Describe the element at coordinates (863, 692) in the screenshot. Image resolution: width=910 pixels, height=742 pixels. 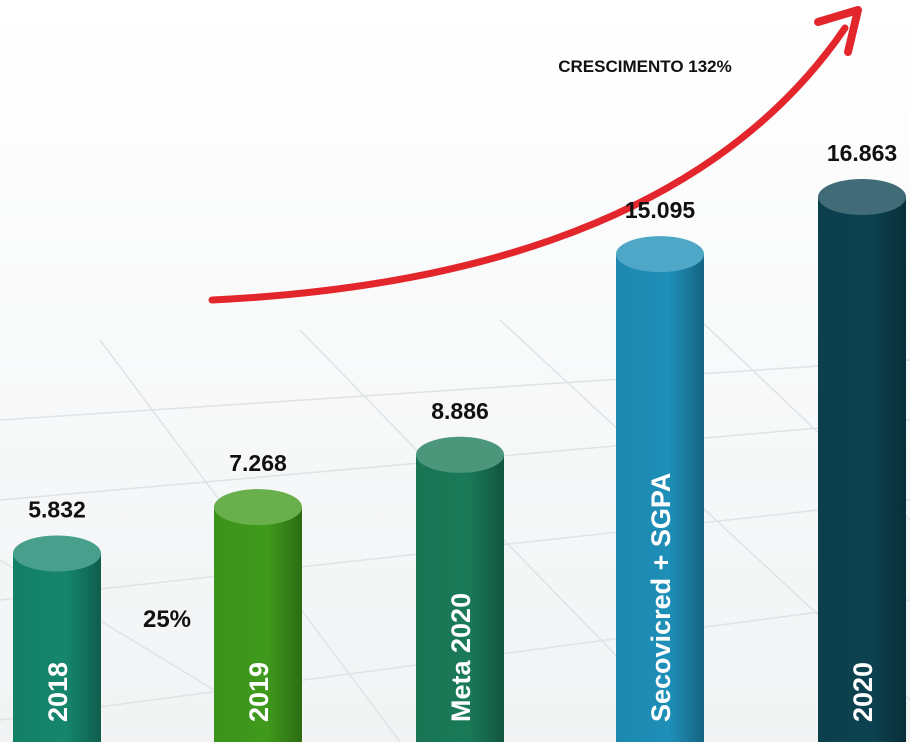
I see `category-label: 2020` at that location.